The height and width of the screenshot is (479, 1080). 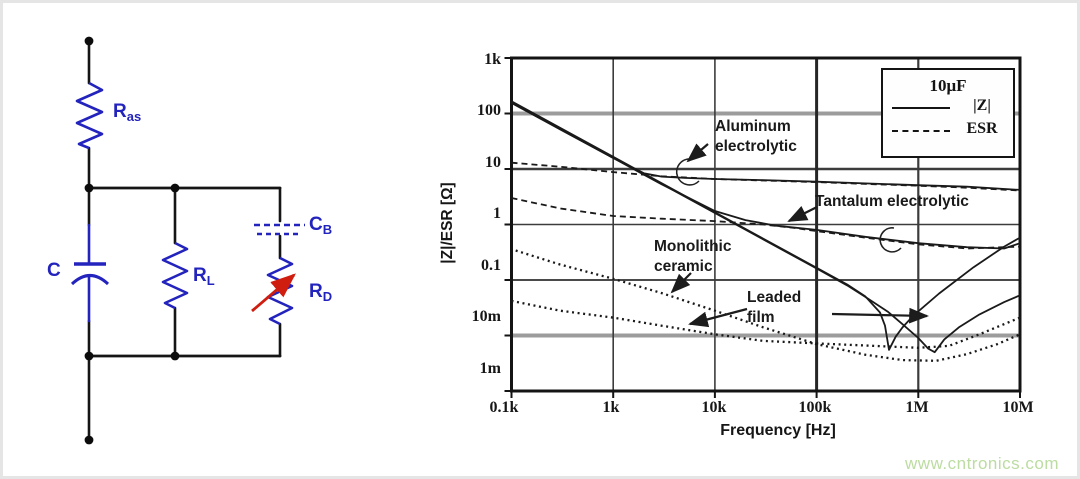 I want to click on annotation-line: Leaded, so click(x=774, y=297).